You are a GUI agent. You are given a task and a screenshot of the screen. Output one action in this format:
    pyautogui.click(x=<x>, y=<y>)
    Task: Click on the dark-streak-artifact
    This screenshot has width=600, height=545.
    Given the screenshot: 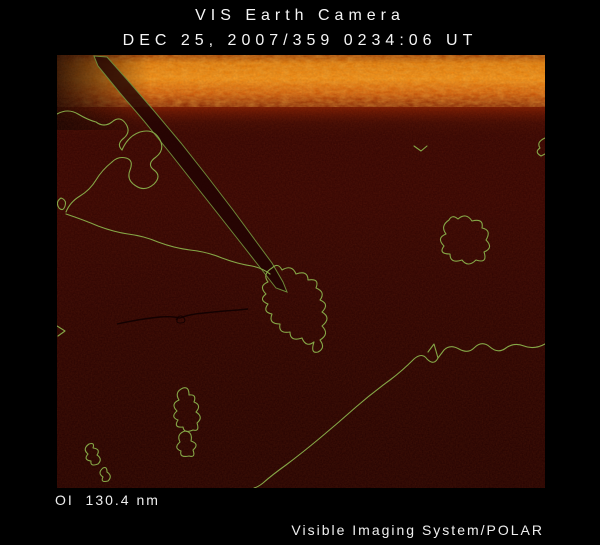 What is the action you would take?
    pyautogui.click(x=182, y=316)
    